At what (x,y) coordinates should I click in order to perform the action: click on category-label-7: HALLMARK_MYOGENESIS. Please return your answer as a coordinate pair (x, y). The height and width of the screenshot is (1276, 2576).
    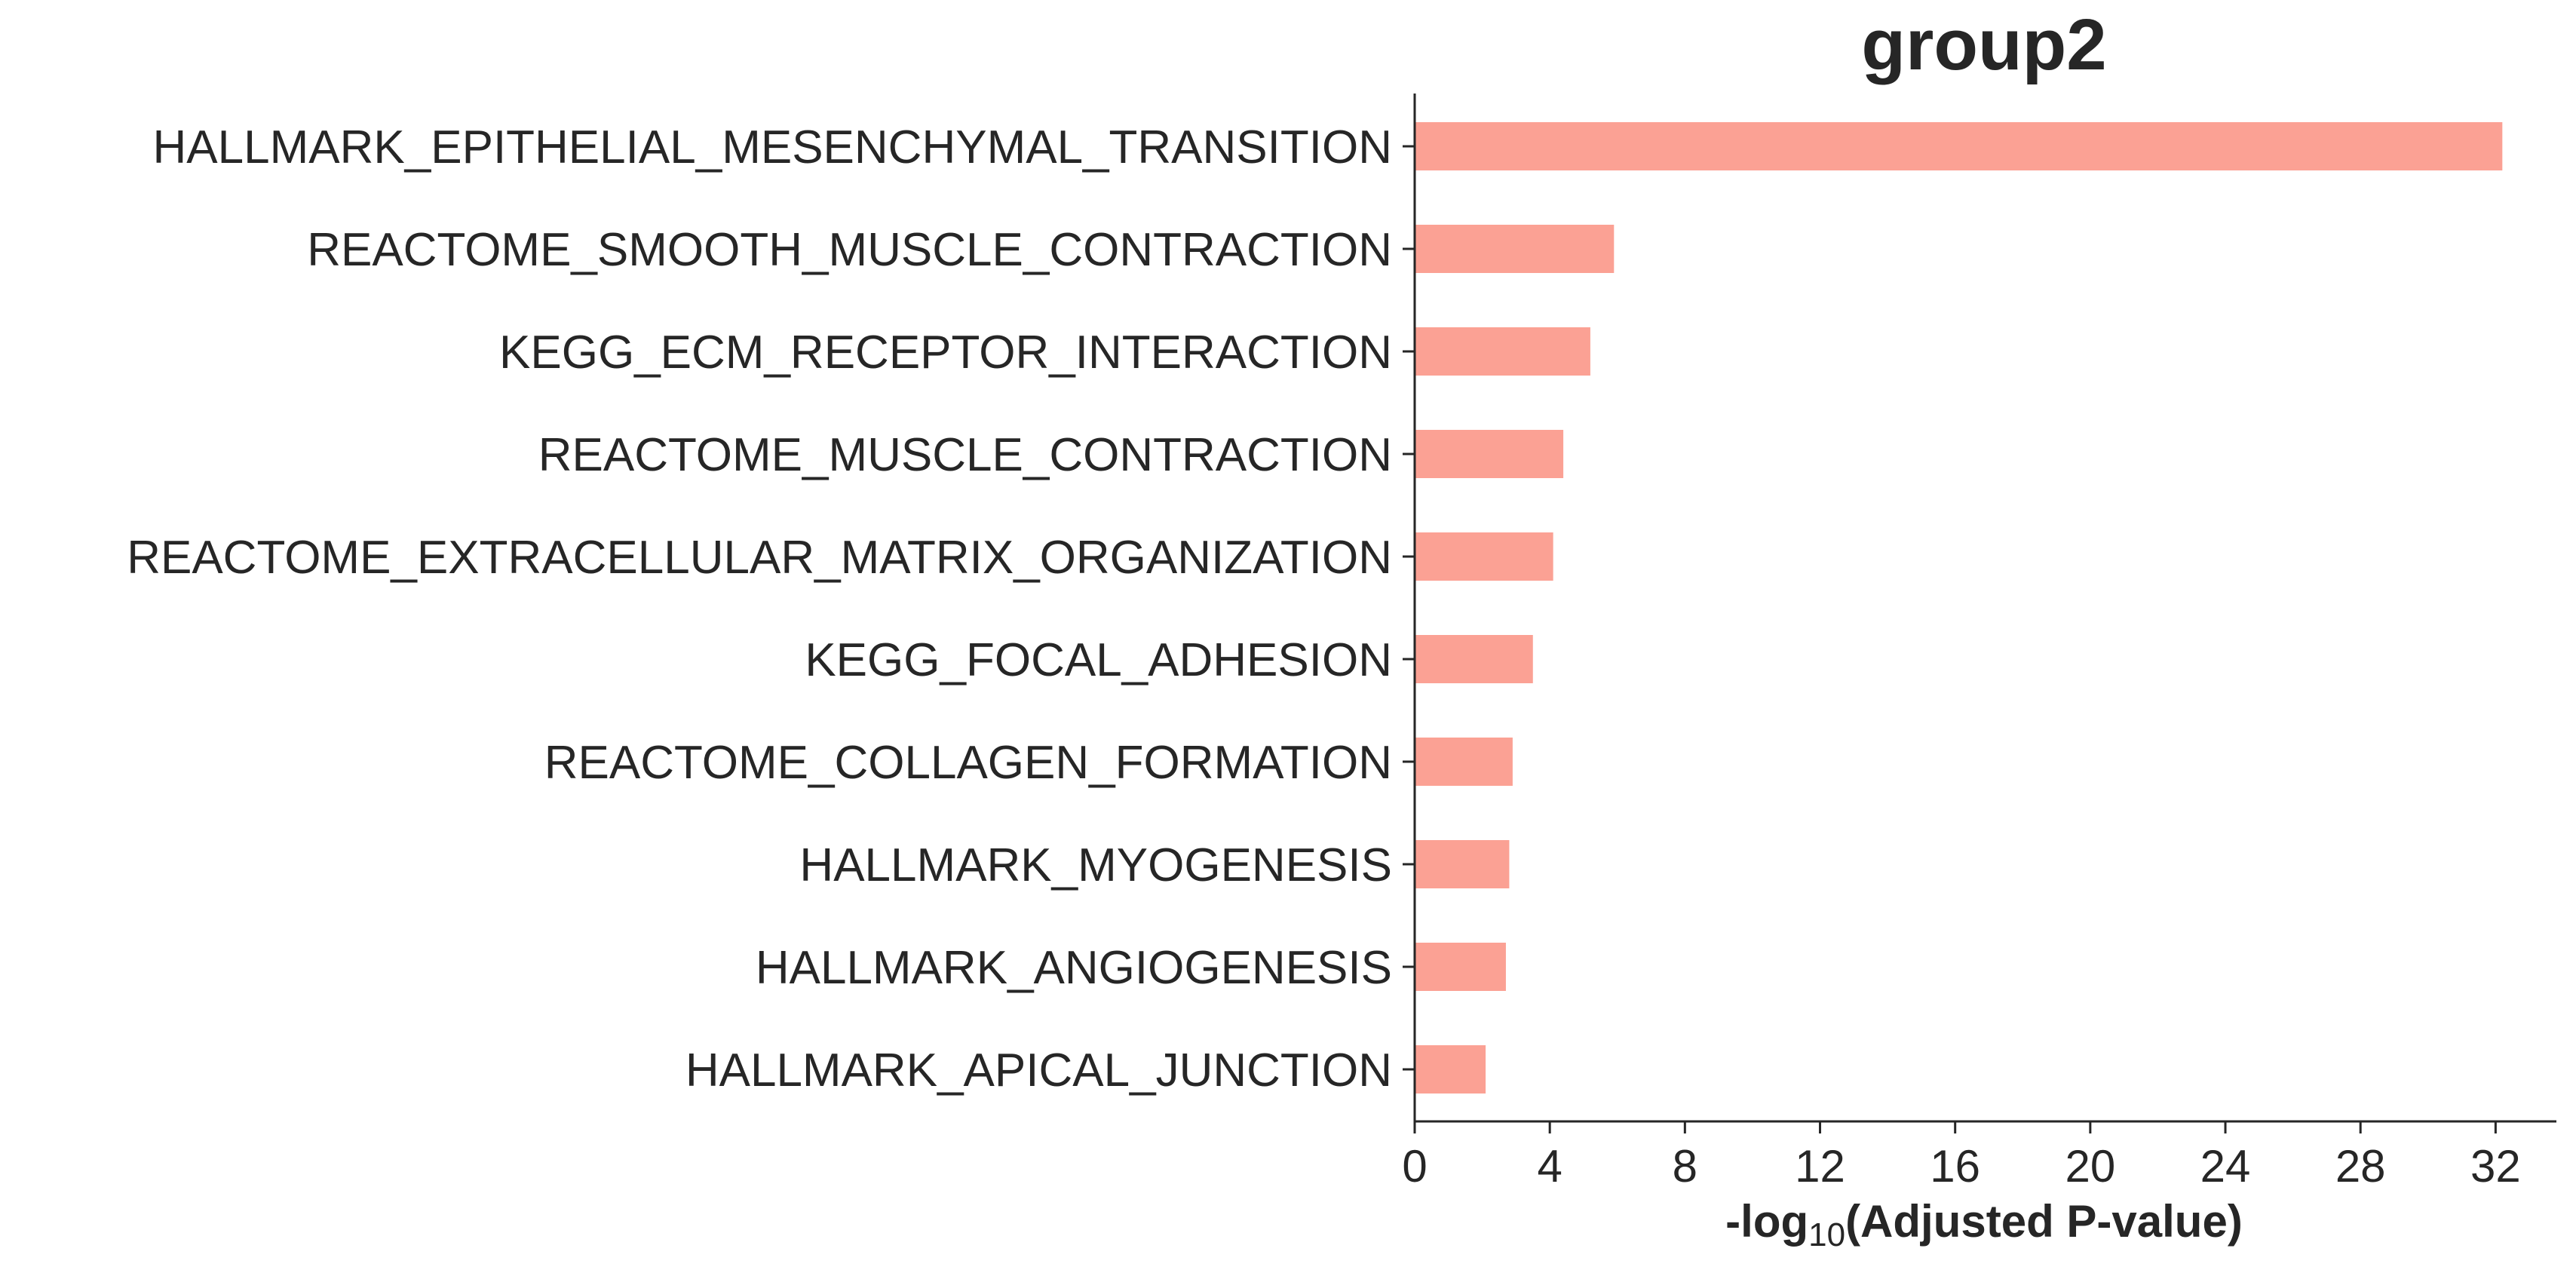
    Looking at the image, I should click on (1095, 865).